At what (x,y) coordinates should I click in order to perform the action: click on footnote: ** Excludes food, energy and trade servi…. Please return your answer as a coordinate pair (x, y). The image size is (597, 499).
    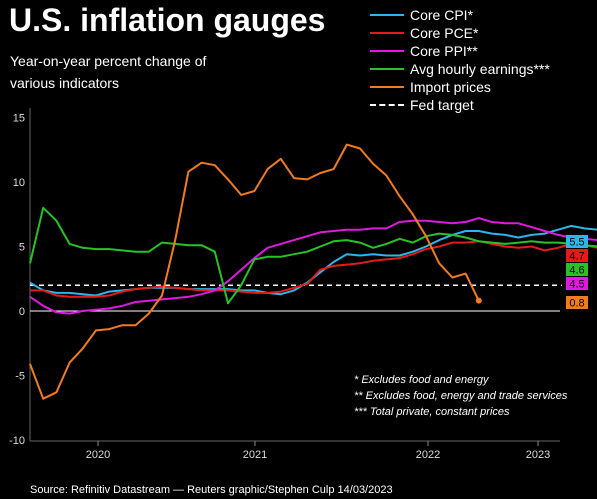
    Looking at the image, I should click on (461, 396).